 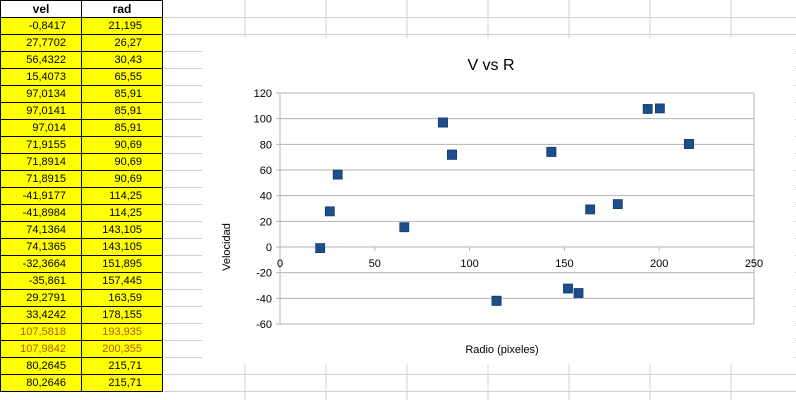 What do you see at coordinates (41, 230) in the screenshot?
I see `cell-vel: 74,1364` at bounding box center [41, 230].